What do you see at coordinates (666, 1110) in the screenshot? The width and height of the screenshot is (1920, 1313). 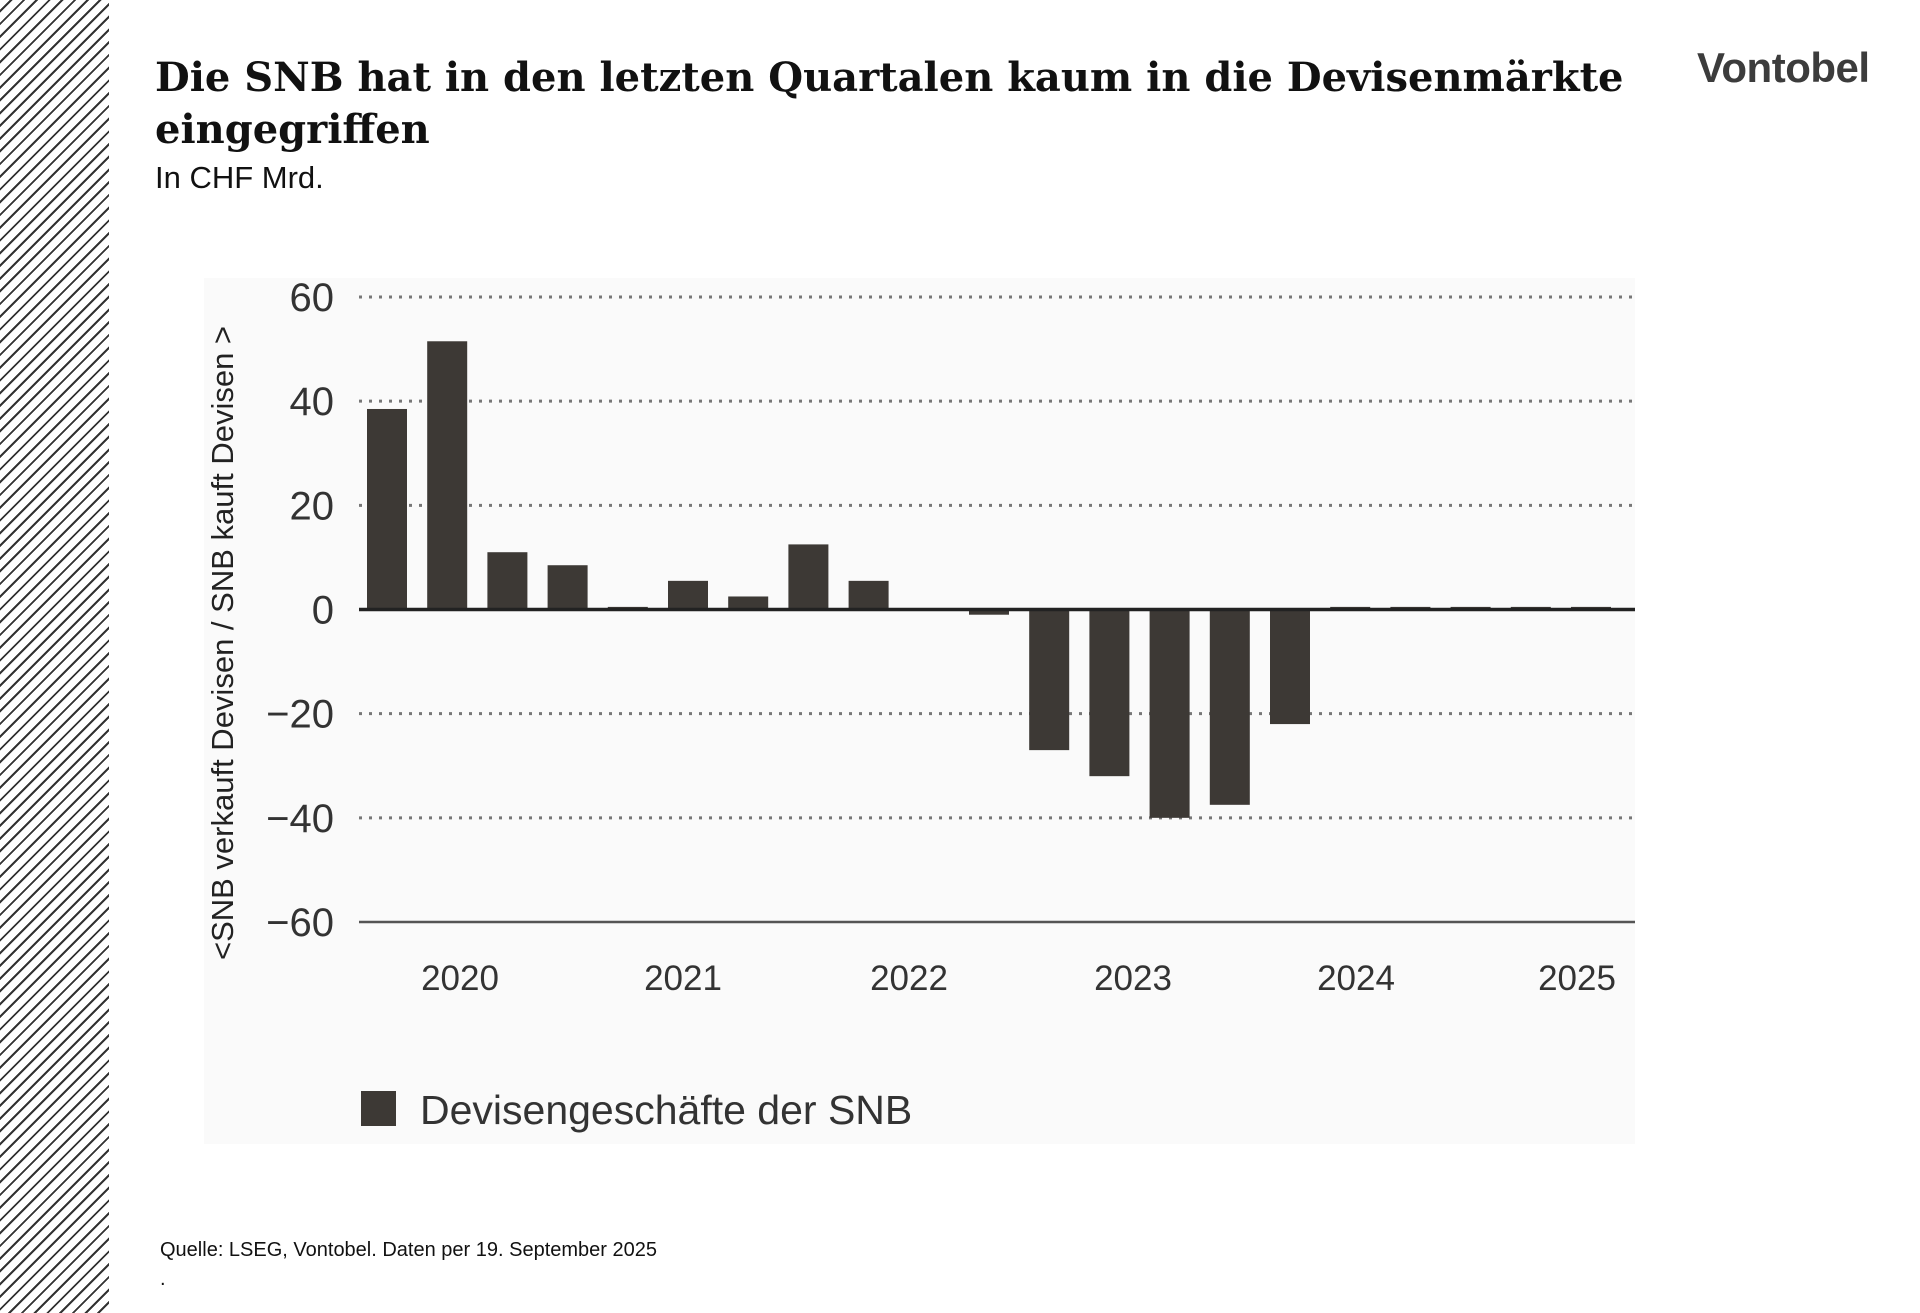 I see `legend-label: Devisengeschäfte der SNB` at bounding box center [666, 1110].